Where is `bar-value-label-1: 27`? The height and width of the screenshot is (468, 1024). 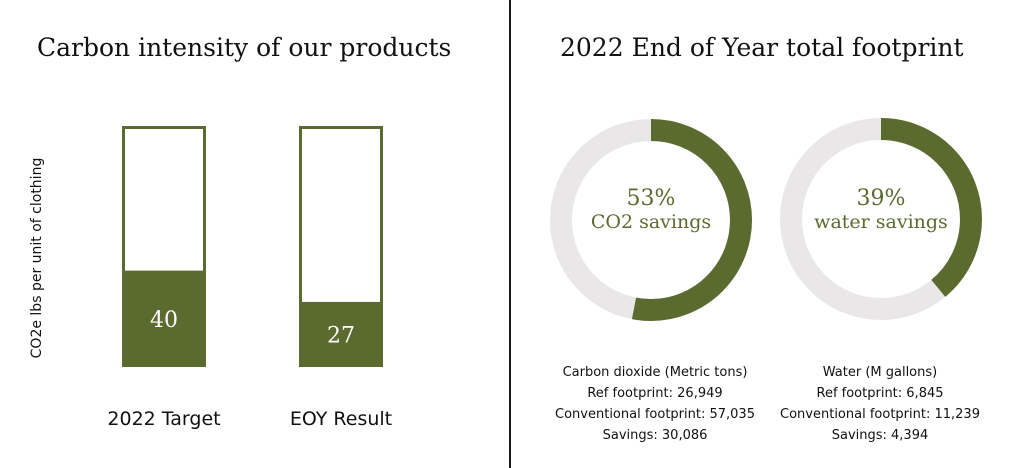 bar-value-label-1: 27 is located at coordinates (341, 335).